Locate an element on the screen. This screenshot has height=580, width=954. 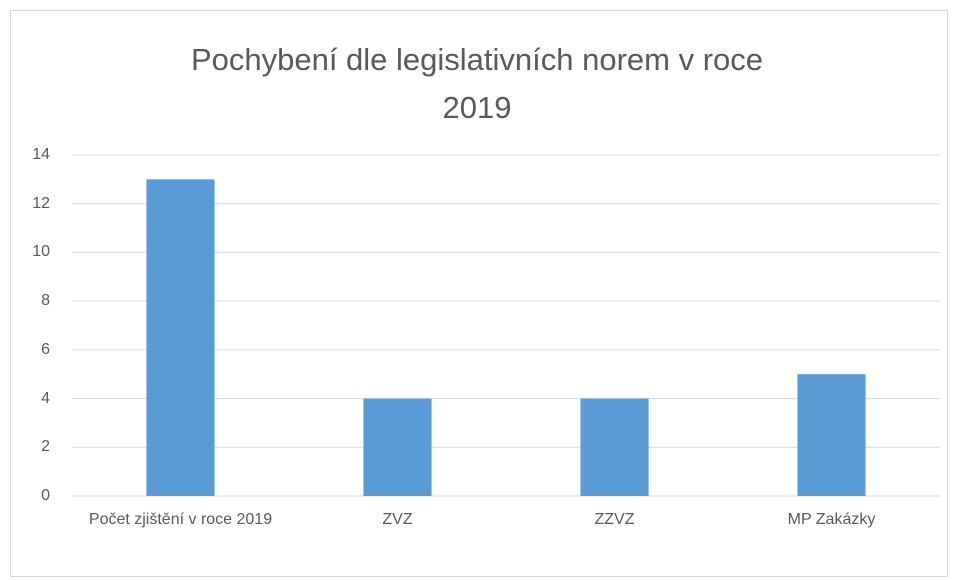
y-tick-label: 8 is located at coordinates (45, 301).